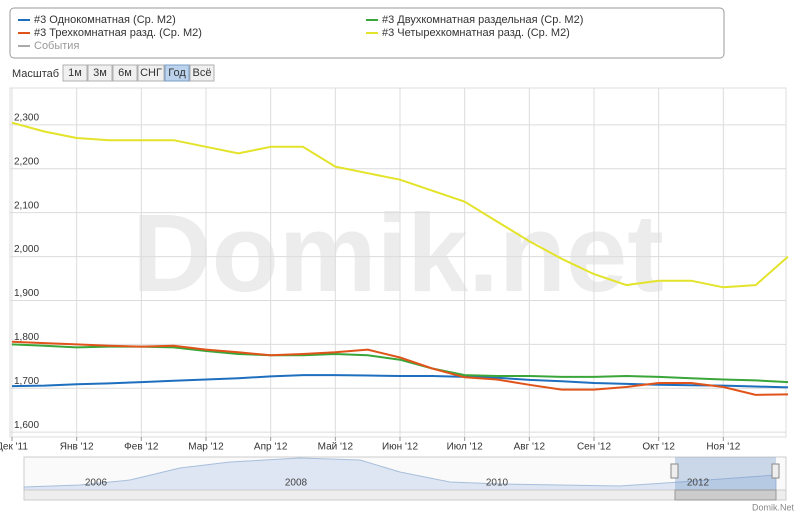  Describe the element at coordinates (773, 507) in the screenshot. I see `credit: Domik.Net` at that location.